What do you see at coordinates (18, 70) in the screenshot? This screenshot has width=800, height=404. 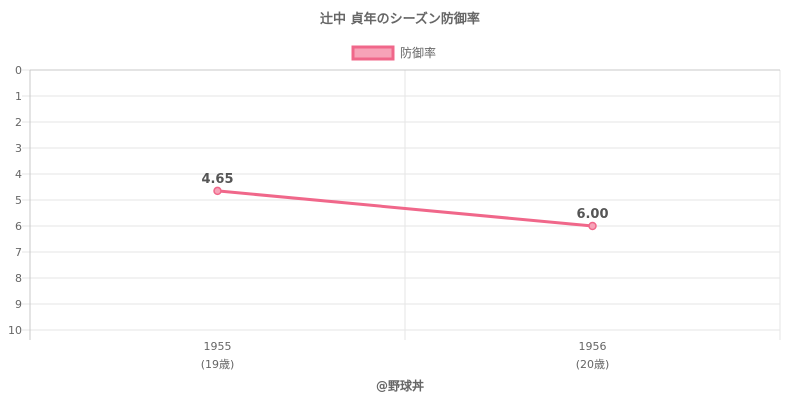 I see `y-tick-label: 0` at bounding box center [18, 70].